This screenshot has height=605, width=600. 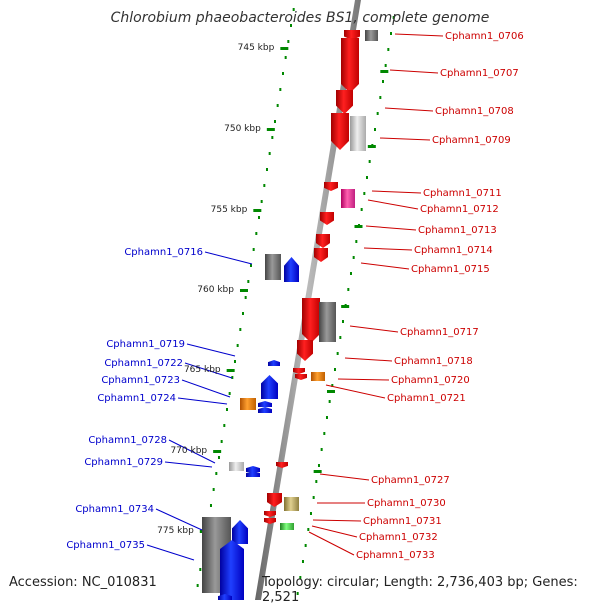 What do you see at coordinates (450, 269) in the screenshot?
I see `gene-label-cphamn1_0715: Cphamn1_0715` at bounding box center [450, 269].